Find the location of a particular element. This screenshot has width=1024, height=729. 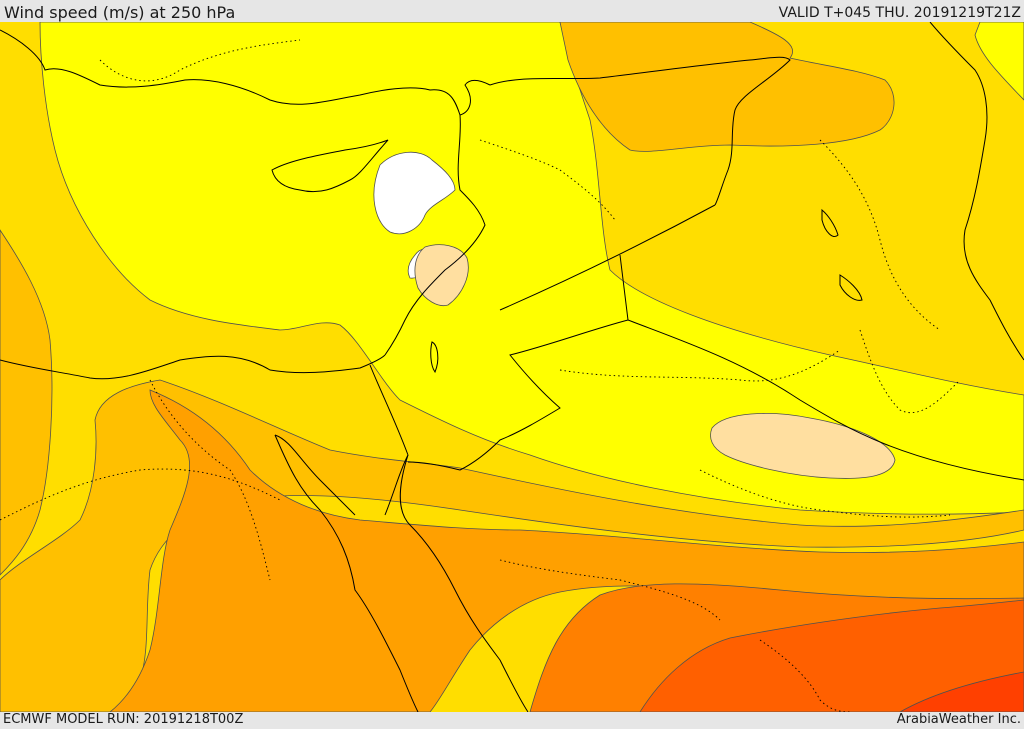

model-run-label: ECMWF MODEL RUN: 20191218T00Z is located at coordinates (123, 719).